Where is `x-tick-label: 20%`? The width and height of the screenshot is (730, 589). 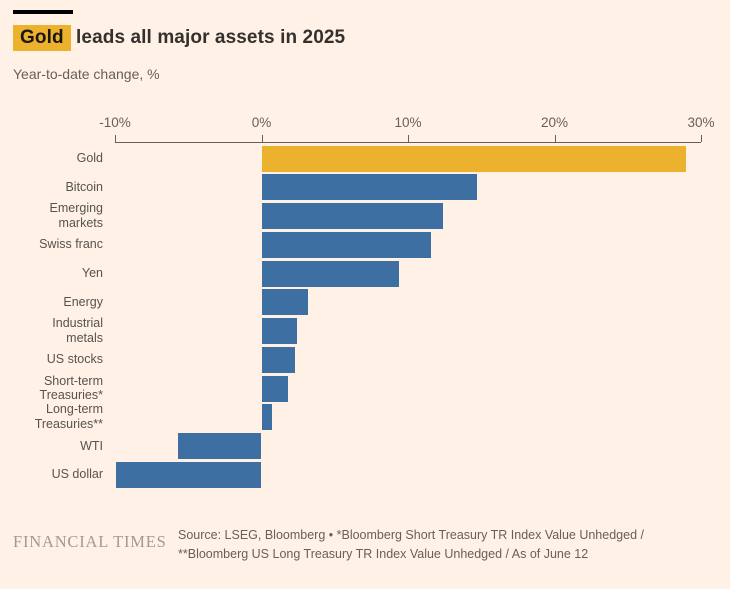 x-tick-label: 20% is located at coordinates (554, 122).